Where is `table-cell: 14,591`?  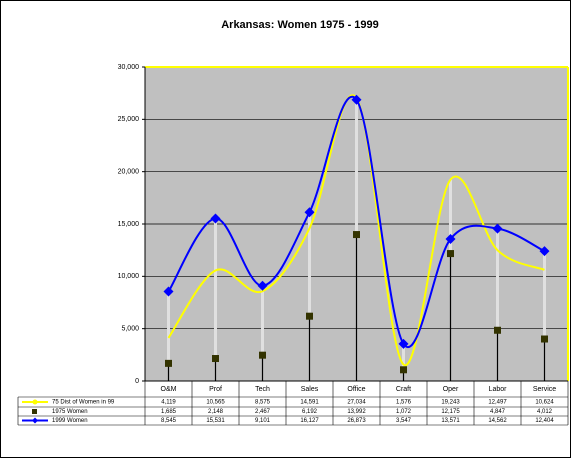 table-cell: 14,591 is located at coordinates (309, 403).